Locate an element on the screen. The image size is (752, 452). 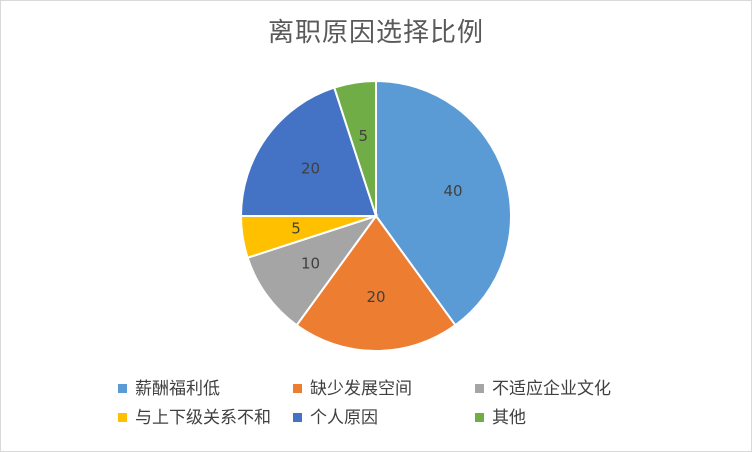
chart-title: 离职原因选择比例 is located at coordinates (375, 33).